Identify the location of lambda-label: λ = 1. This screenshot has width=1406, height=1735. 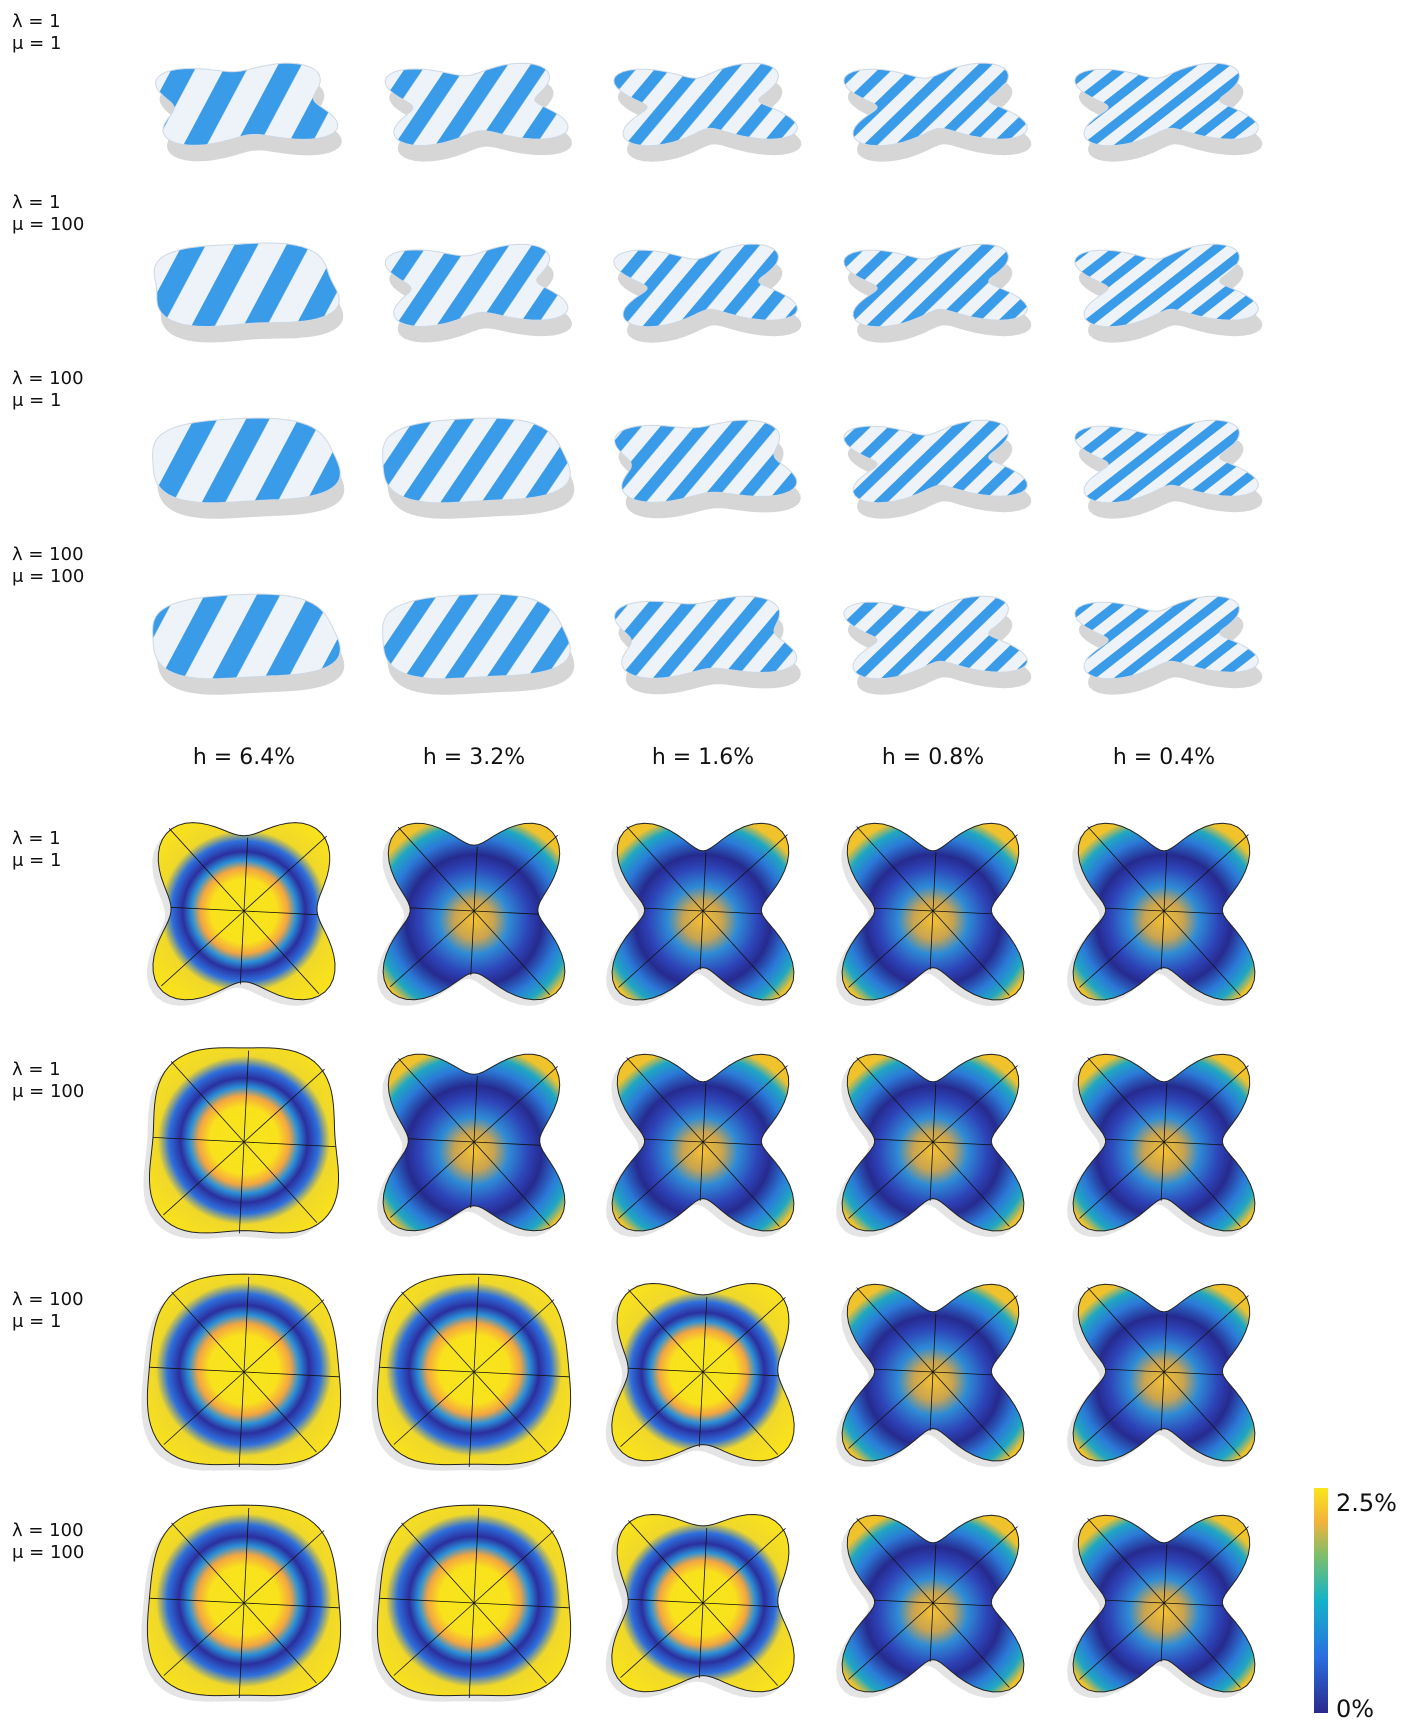
(36, 838).